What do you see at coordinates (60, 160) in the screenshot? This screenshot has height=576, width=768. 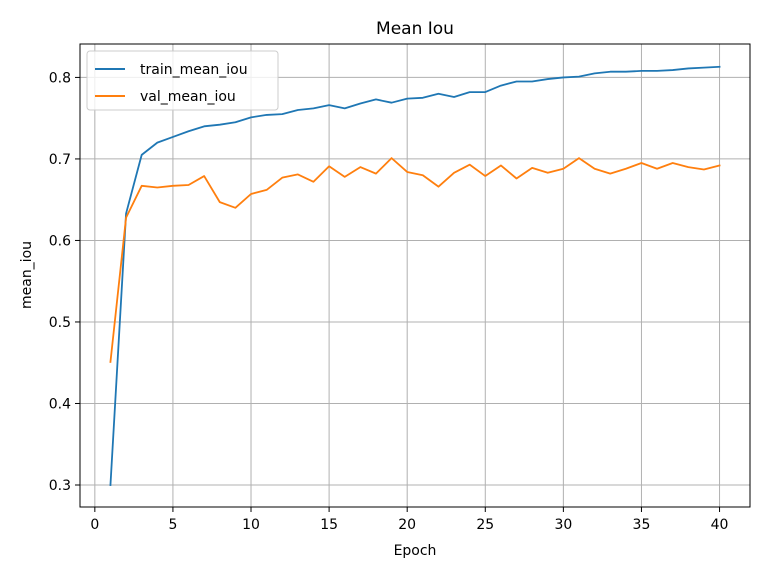 I see `y-tick-label: 0.7` at bounding box center [60, 160].